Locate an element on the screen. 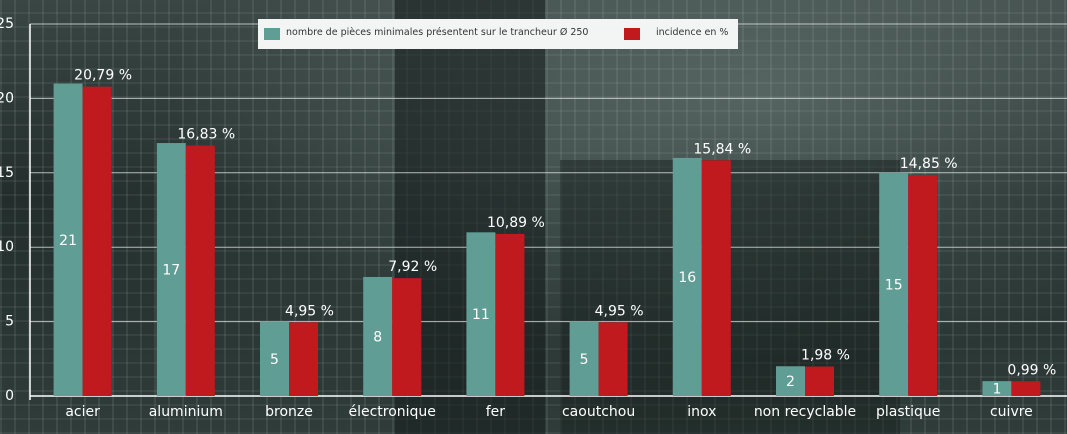  legend-swatch-count is located at coordinates (272, 34).